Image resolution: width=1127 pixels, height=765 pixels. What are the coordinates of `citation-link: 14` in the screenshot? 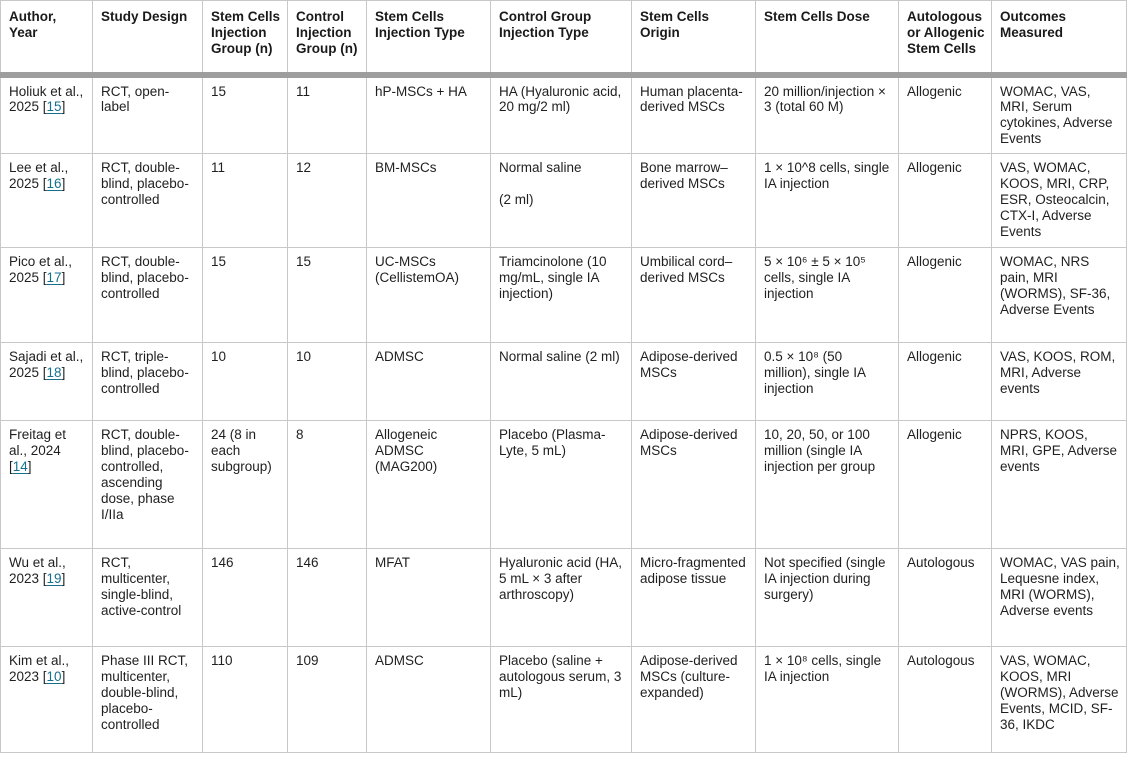 It's located at (20, 467).